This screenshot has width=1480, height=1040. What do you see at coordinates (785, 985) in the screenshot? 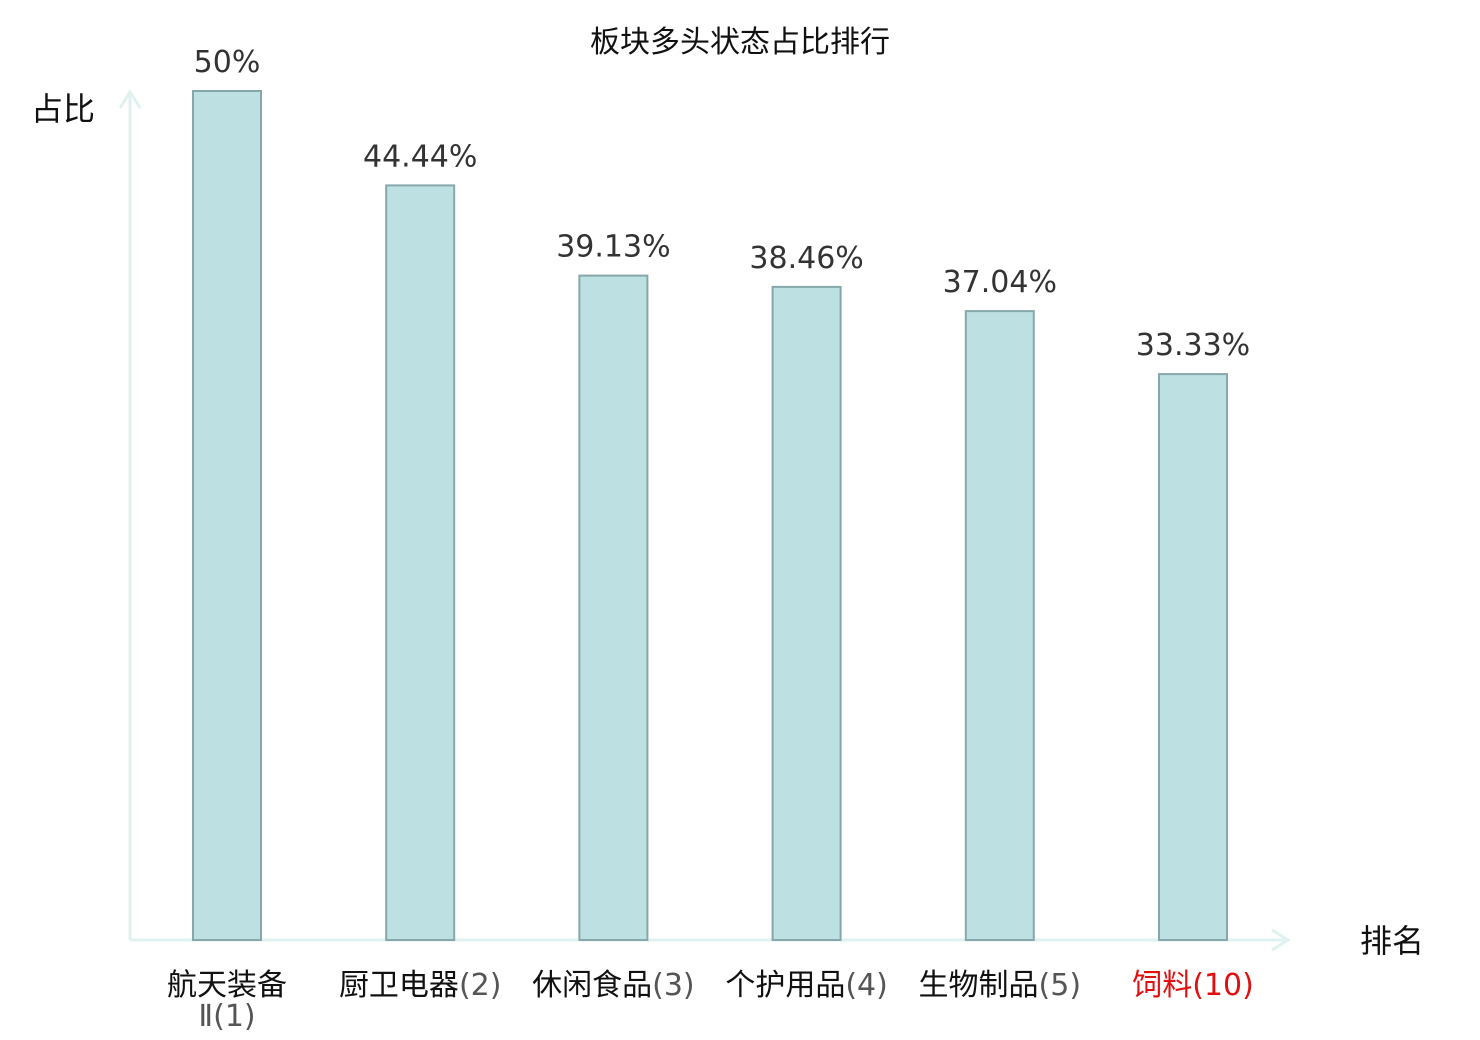
I see `x-tick-name-4: 个护用品` at bounding box center [785, 985].